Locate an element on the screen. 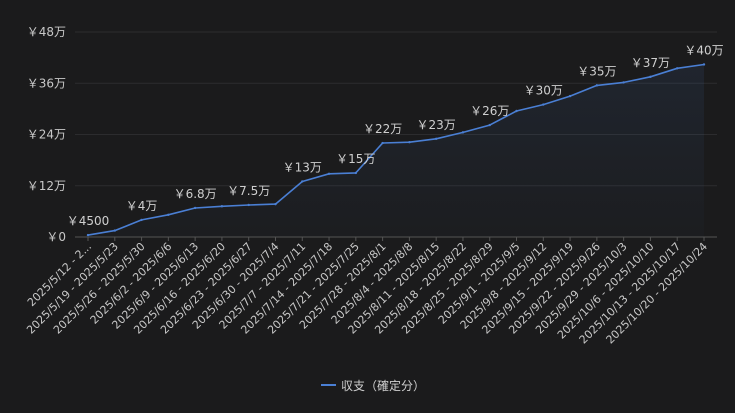 The width and height of the screenshot is (735, 413). data-label: ￥22万 is located at coordinates (382, 129).